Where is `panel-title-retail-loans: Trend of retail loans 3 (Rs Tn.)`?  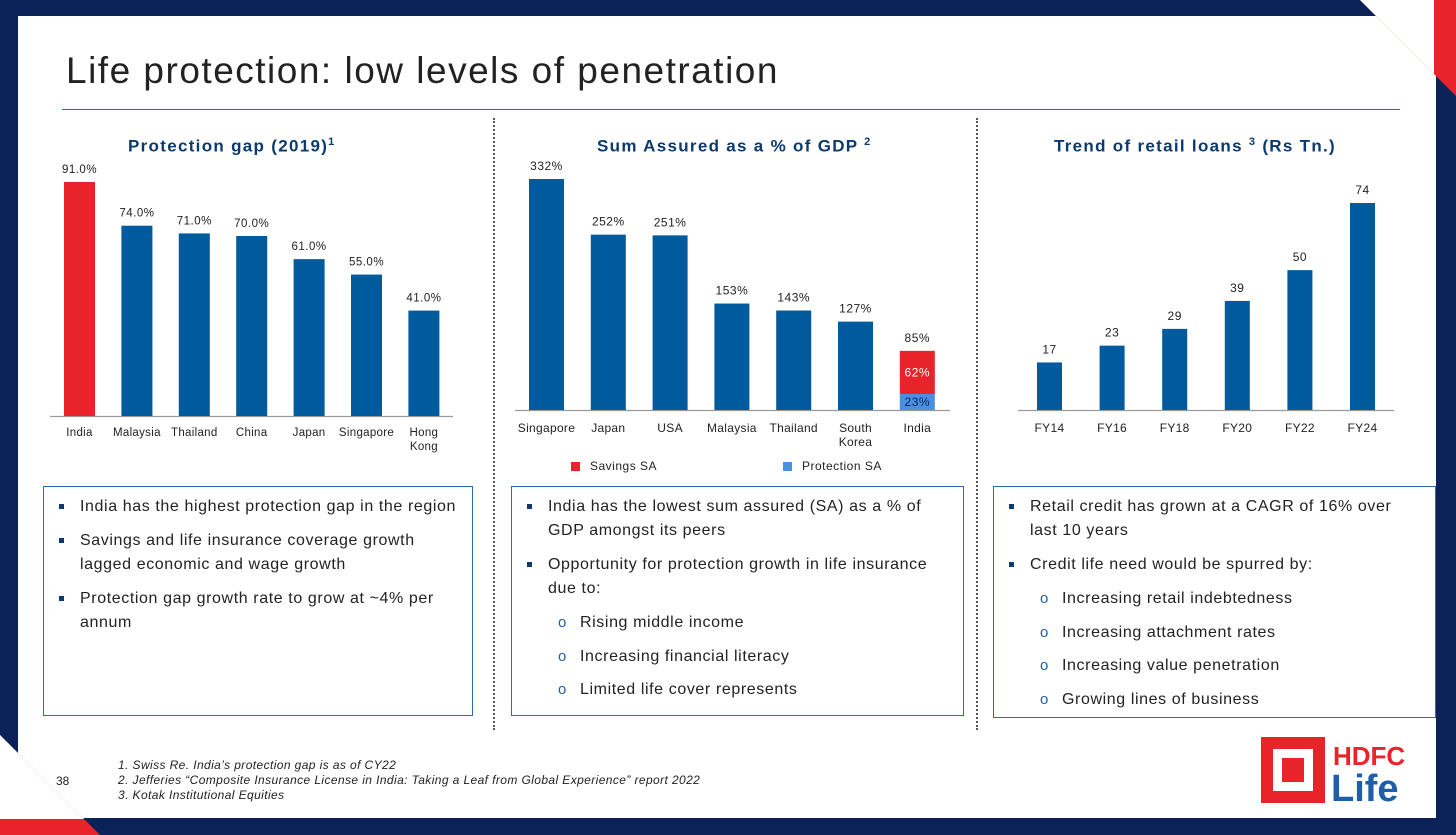
panel-title-retail-loans: Trend of retail loans 3 (Rs Tn.) is located at coordinates (1195, 146).